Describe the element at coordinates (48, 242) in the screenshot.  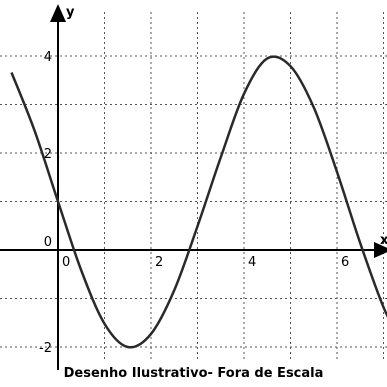
I see `y-tick-label-0: 0` at that location.